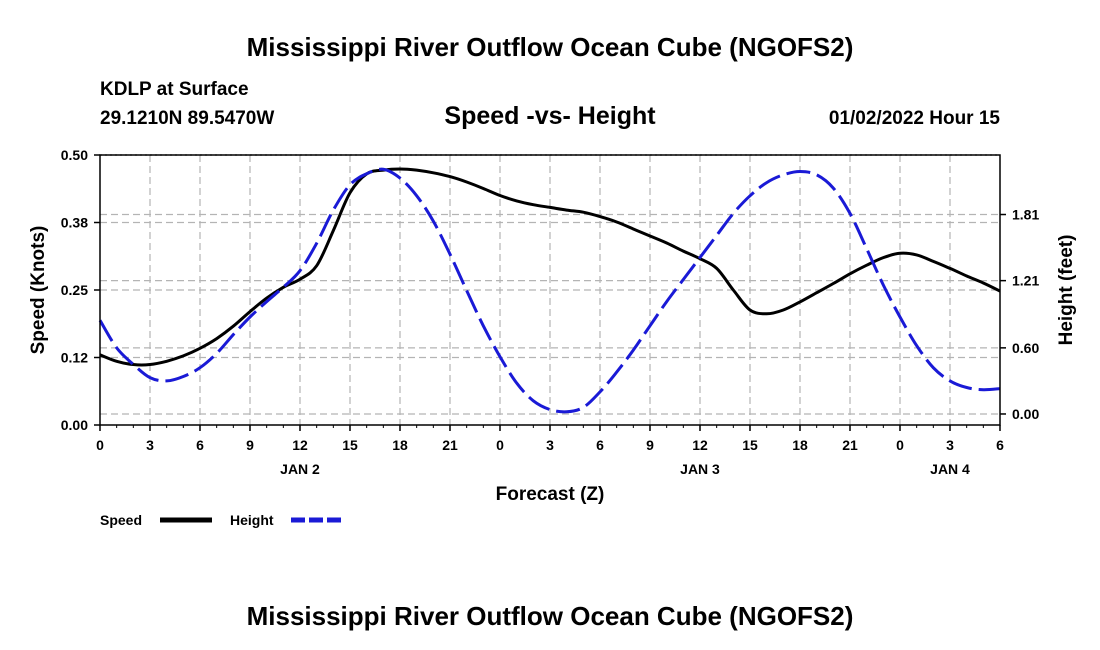  What do you see at coordinates (121, 520) in the screenshot?
I see `legend-speed-label: Speed` at bounding box center [121, 520].